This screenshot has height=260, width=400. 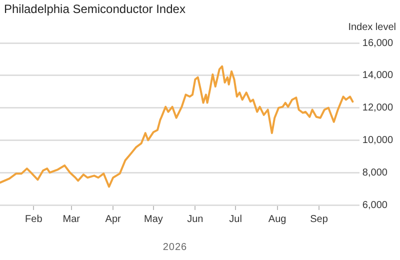 I want to click on y-tick-label: 8,000, so click(x=375, y=172).